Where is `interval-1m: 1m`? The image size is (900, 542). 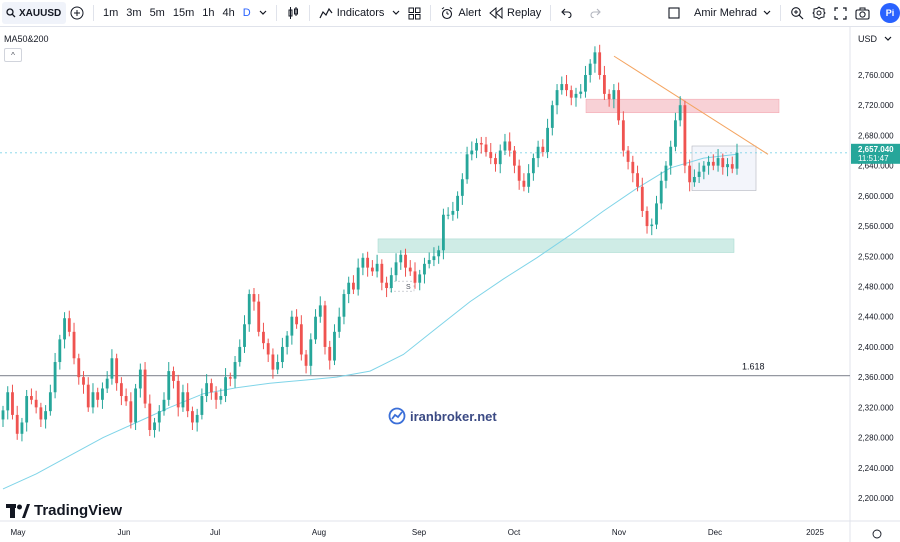
interval-1m: 1m is located at coordinates (111, 13).